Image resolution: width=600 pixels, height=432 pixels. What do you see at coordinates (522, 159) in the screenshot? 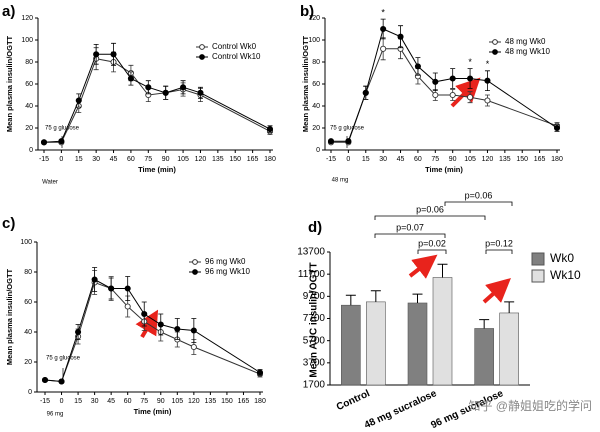
I see `x-tick-label: 150` at bounding box center [522, 159].